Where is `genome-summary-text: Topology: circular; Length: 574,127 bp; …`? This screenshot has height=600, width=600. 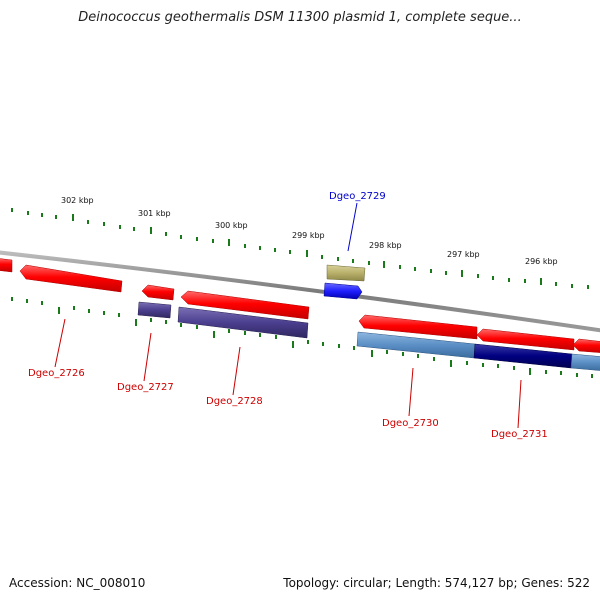 genome-summary-text: Topology: circular; Length: 574,127 bp; … is located at coordinates (436, 583).